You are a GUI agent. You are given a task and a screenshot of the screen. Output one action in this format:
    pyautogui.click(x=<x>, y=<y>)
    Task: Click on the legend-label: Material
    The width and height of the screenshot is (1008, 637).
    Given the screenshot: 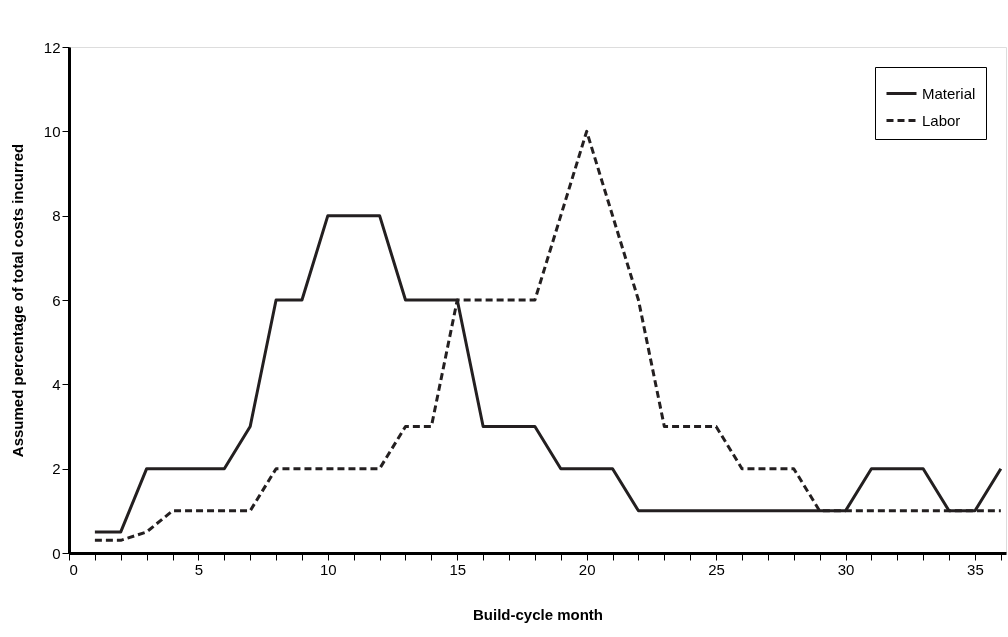 What is the action you would take?
    pyautogui.click(x=949, y=93)
    